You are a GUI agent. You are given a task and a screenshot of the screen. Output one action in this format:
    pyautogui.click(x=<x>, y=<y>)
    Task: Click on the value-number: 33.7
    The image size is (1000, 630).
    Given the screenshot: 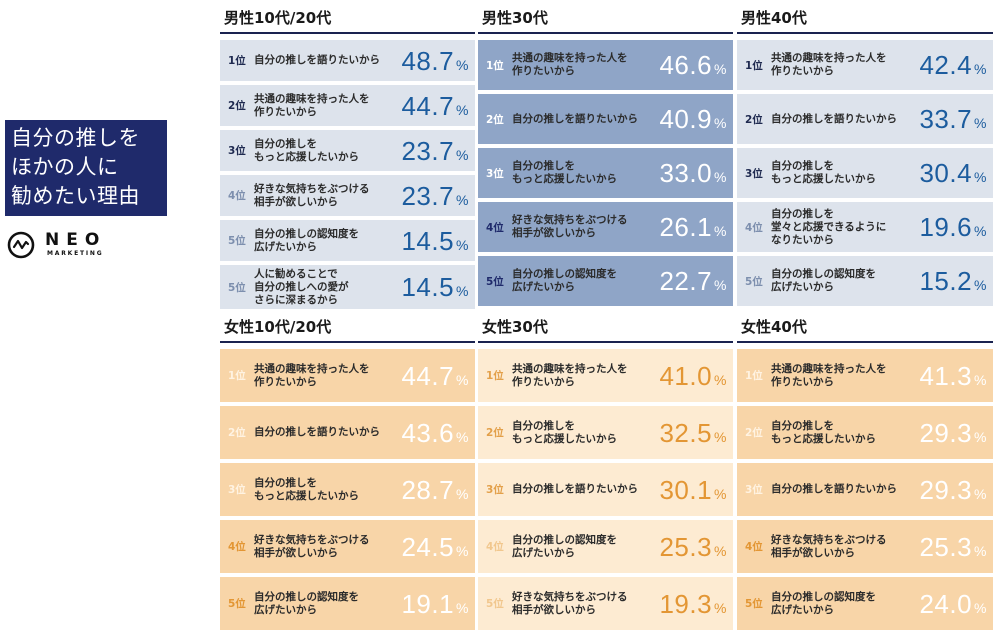 What is the action you would take?
    pyautogui.click(x=946, y=119)
    